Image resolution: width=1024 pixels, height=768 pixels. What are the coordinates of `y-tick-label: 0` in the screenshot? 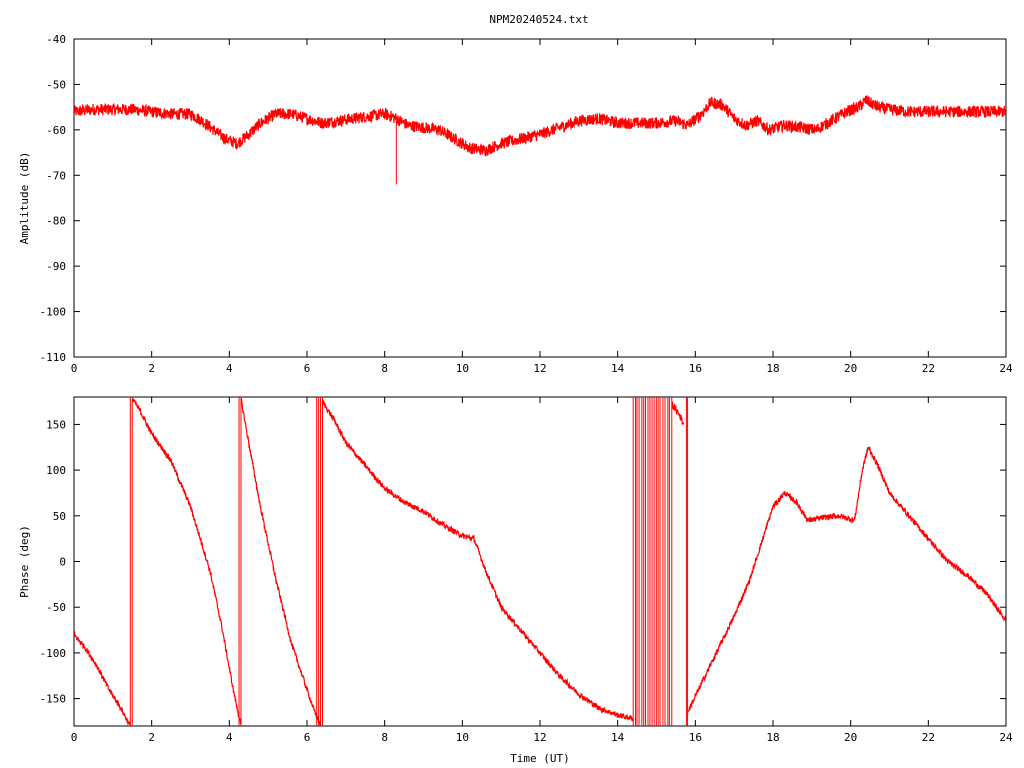 It's located at (62, 562).